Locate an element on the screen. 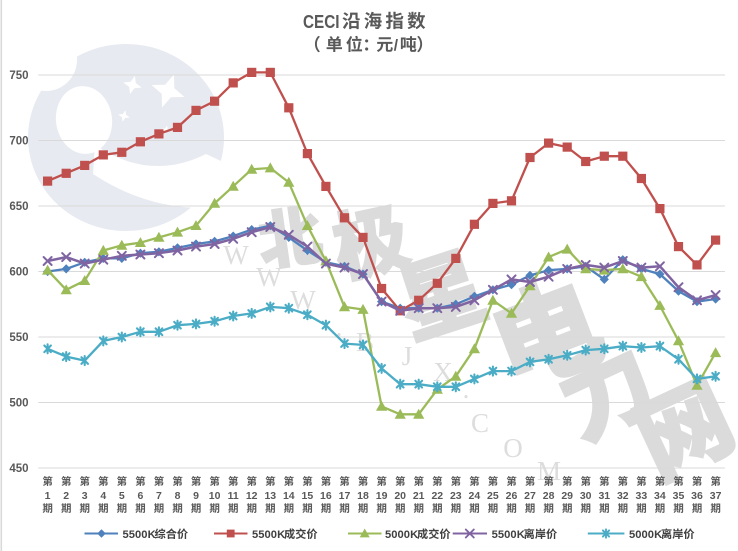 This screenshot has width=738, height=551. svg-text: 6 is located at coordinates (140, 496).